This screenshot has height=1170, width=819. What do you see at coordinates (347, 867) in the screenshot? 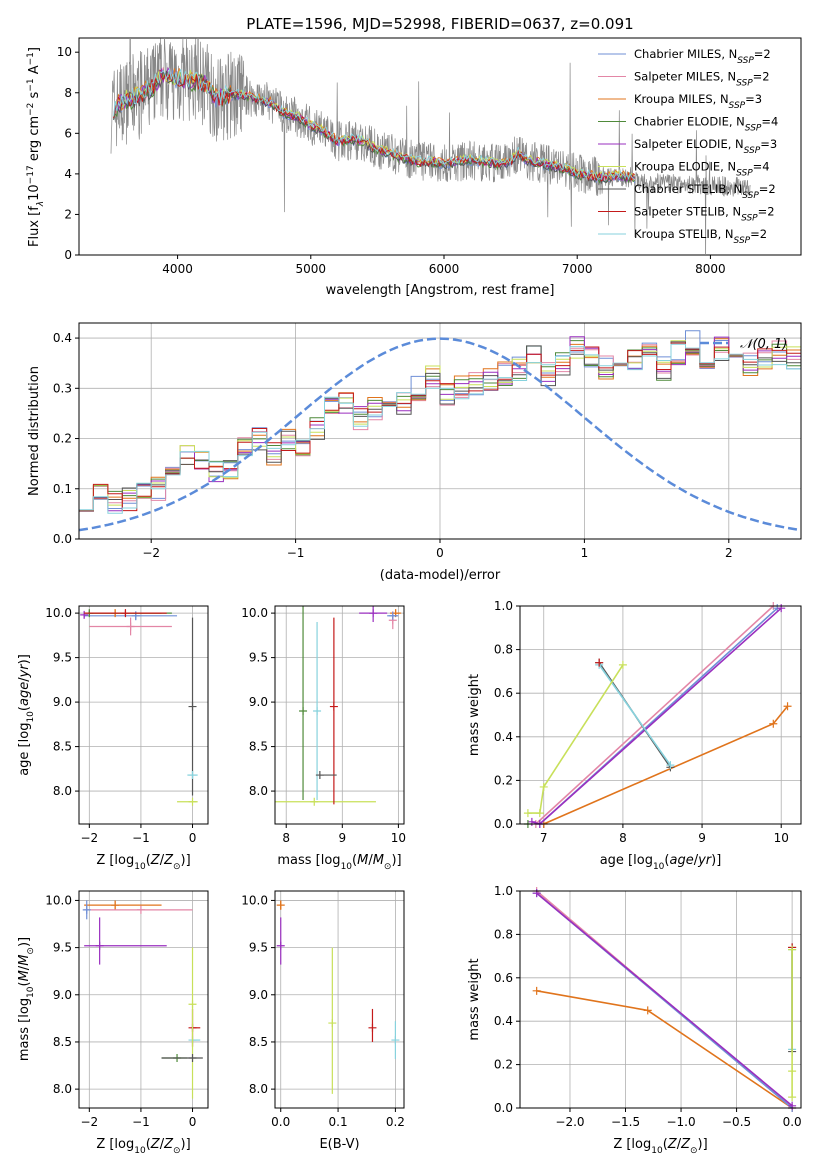
I see `age_vs_mass-xlabel-part: 10` at bounding box center [347, 867].